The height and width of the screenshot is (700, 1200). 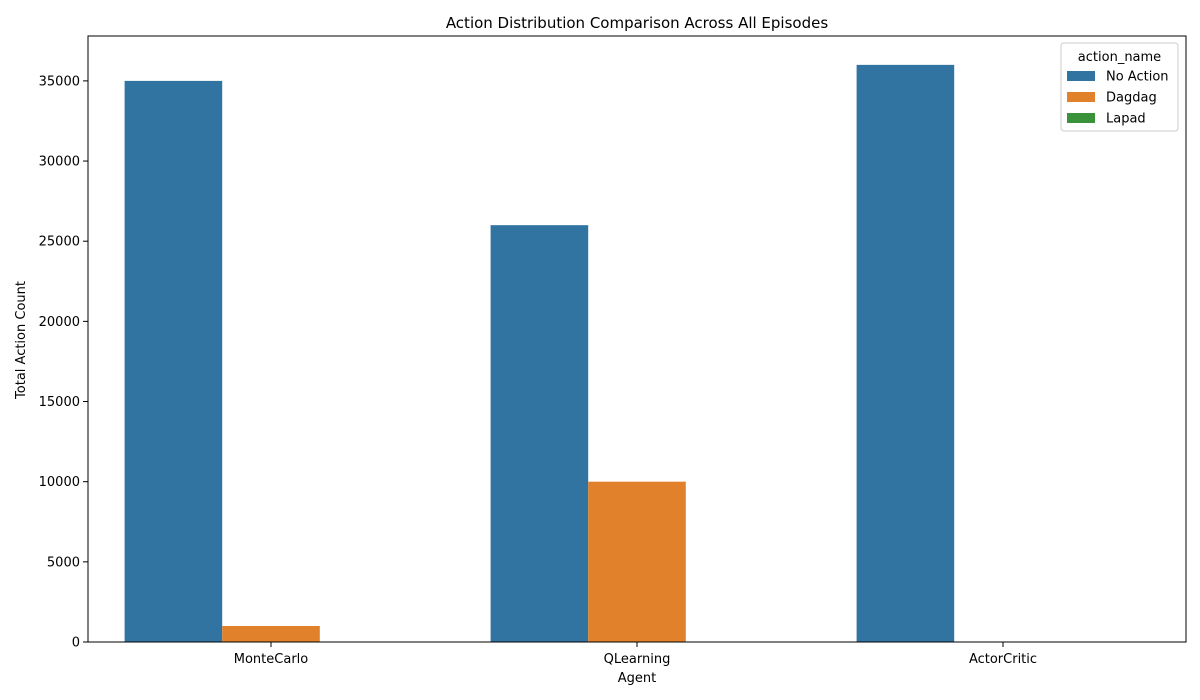 I want to click on bar-actorcritic-no-action, so click(x=905, y=353).